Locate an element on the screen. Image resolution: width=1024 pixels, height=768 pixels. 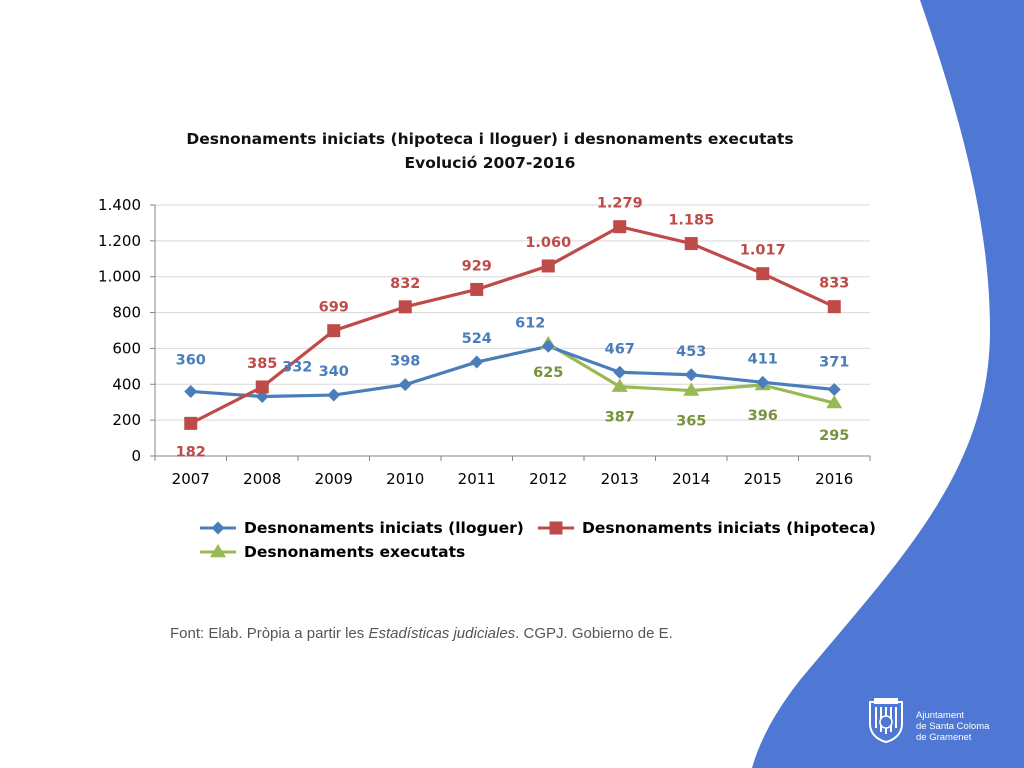
x-tick-label: 2014 is located at coordinates (691, 479).